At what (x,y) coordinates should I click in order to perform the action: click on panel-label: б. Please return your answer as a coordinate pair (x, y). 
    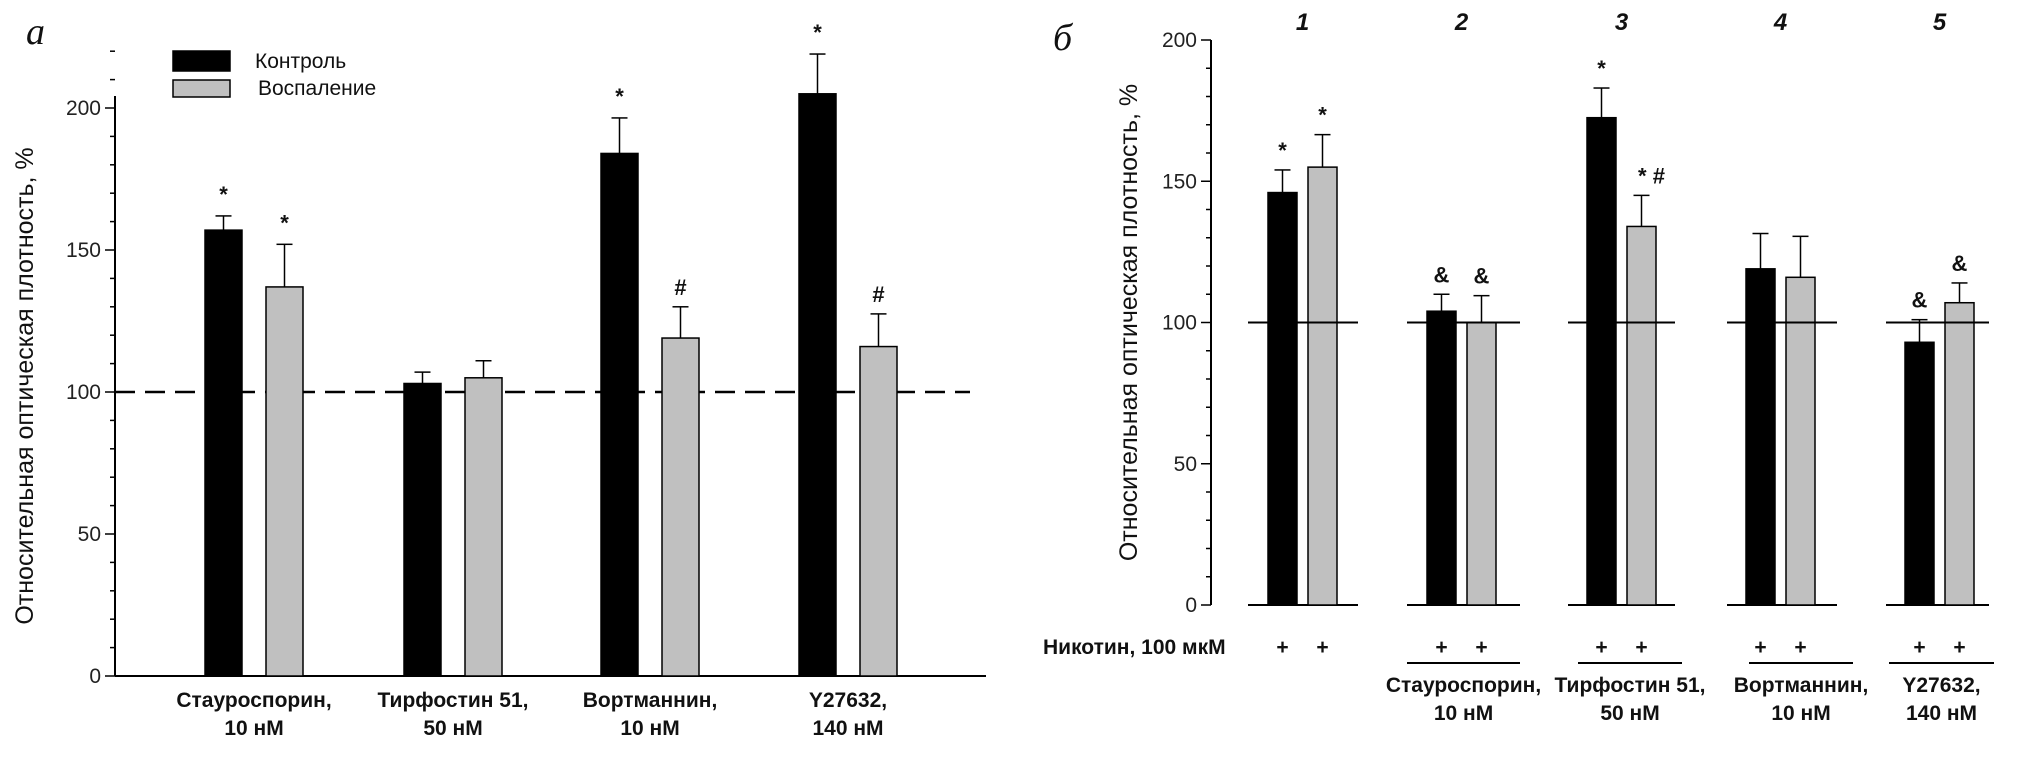
    Looking at the image, I should click on (1063, 38).